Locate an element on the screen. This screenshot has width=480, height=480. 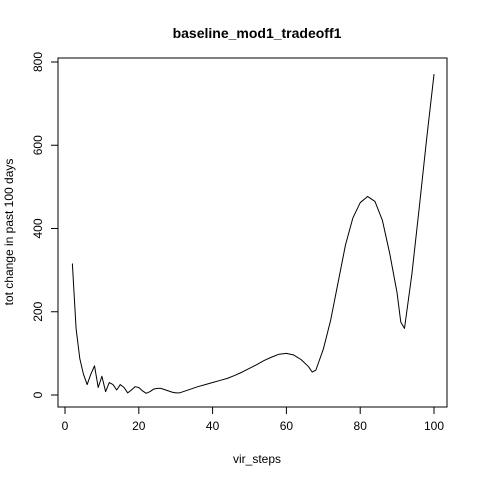
y-tick-label: 200 is located at coordinates (38, 311).